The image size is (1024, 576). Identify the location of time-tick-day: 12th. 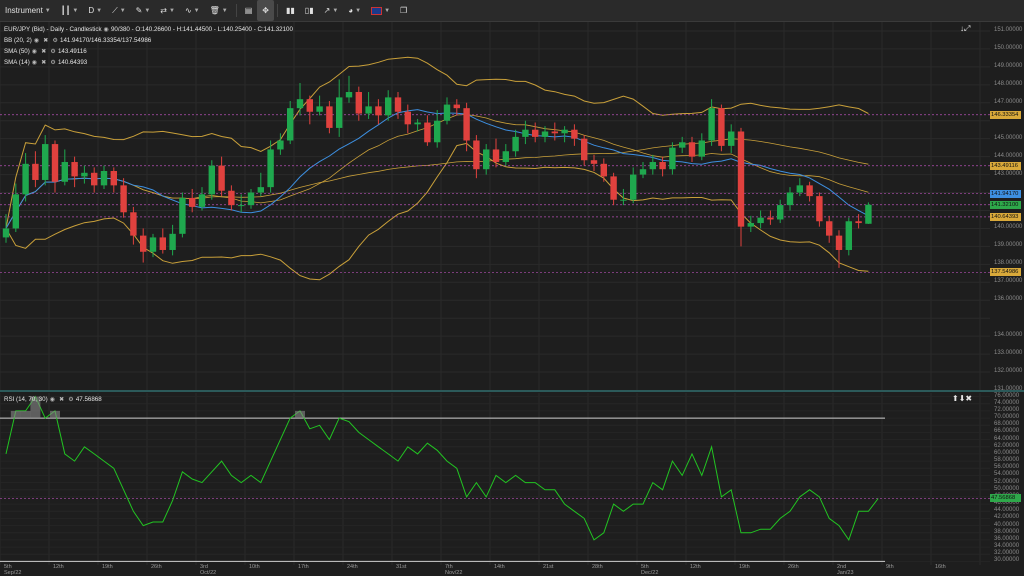
(695, 567).